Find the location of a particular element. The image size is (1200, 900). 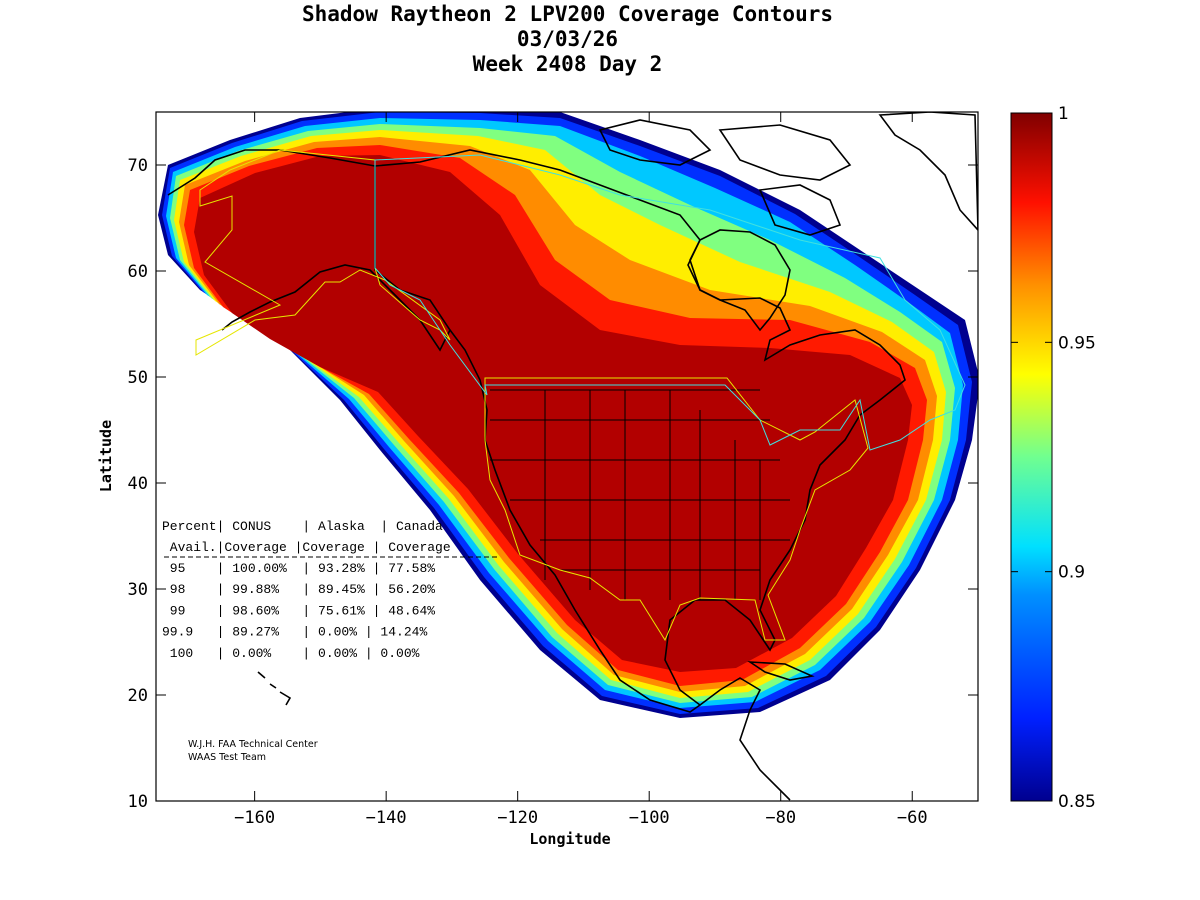

table-row: 100 | 0.00% | 0.00% | 0.00% is located at coordinates (291, 653).